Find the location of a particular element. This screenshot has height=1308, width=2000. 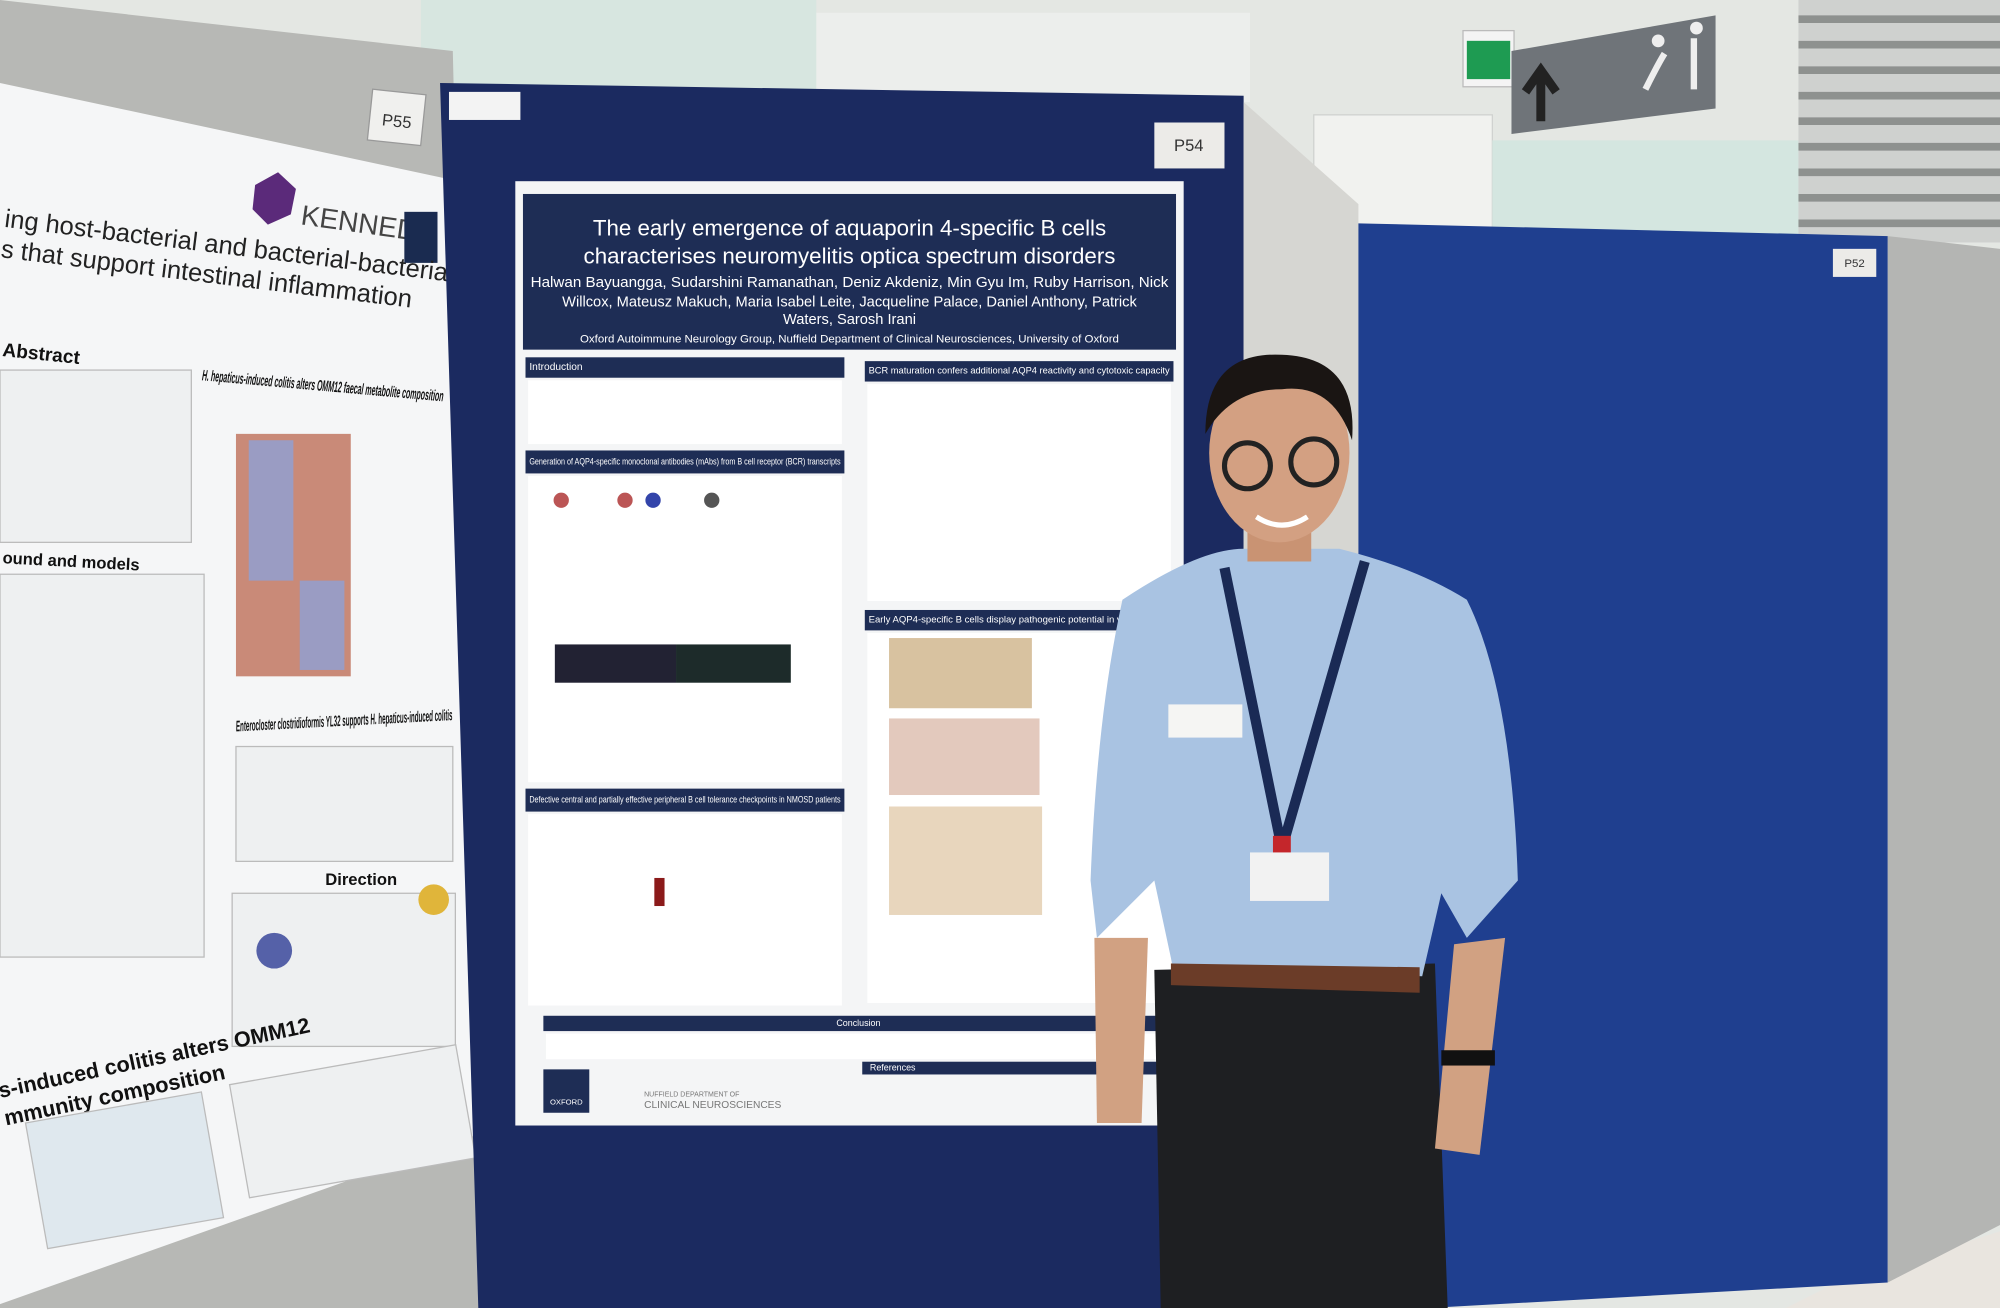

hair is located at coordinates (1279, 397).